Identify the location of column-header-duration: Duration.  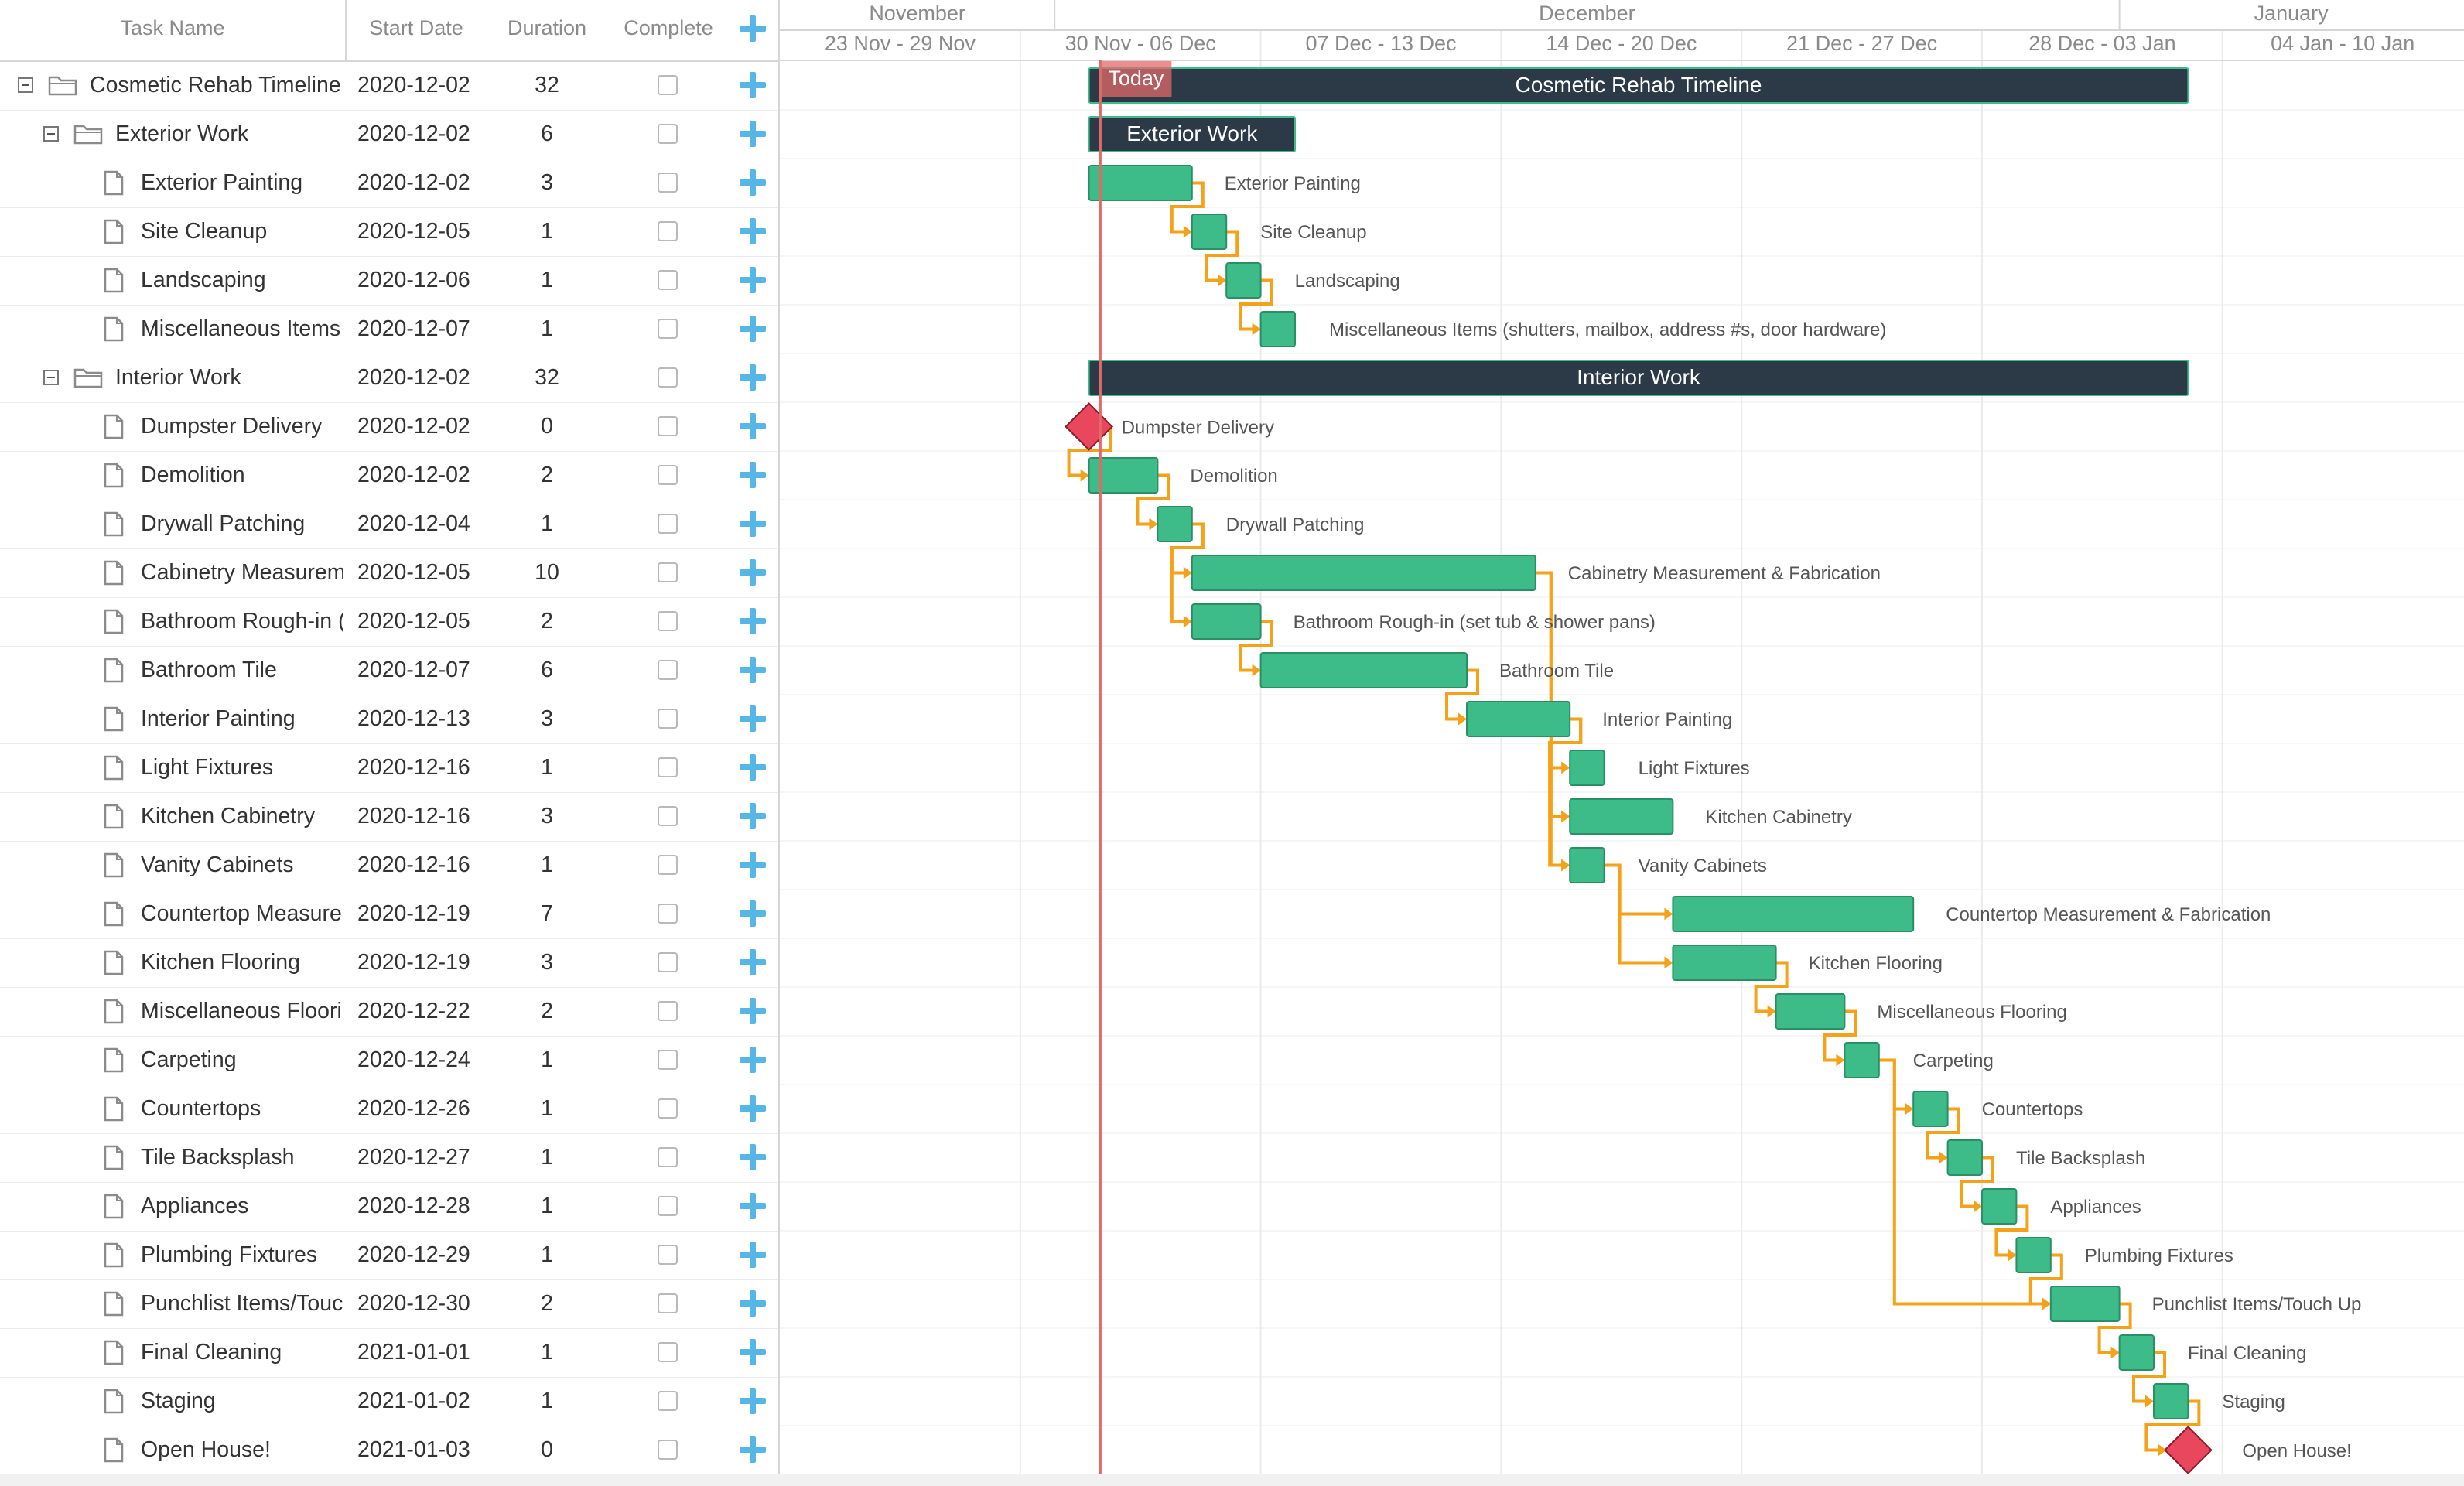
(547, 27).